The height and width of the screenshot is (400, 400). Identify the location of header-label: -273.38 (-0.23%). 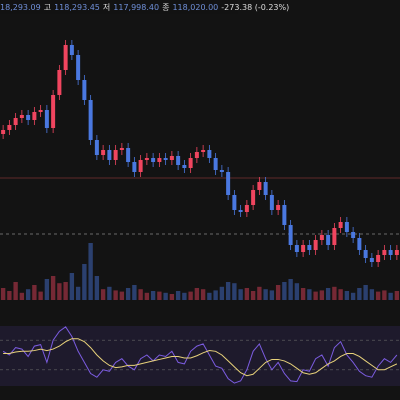
(255, 7).